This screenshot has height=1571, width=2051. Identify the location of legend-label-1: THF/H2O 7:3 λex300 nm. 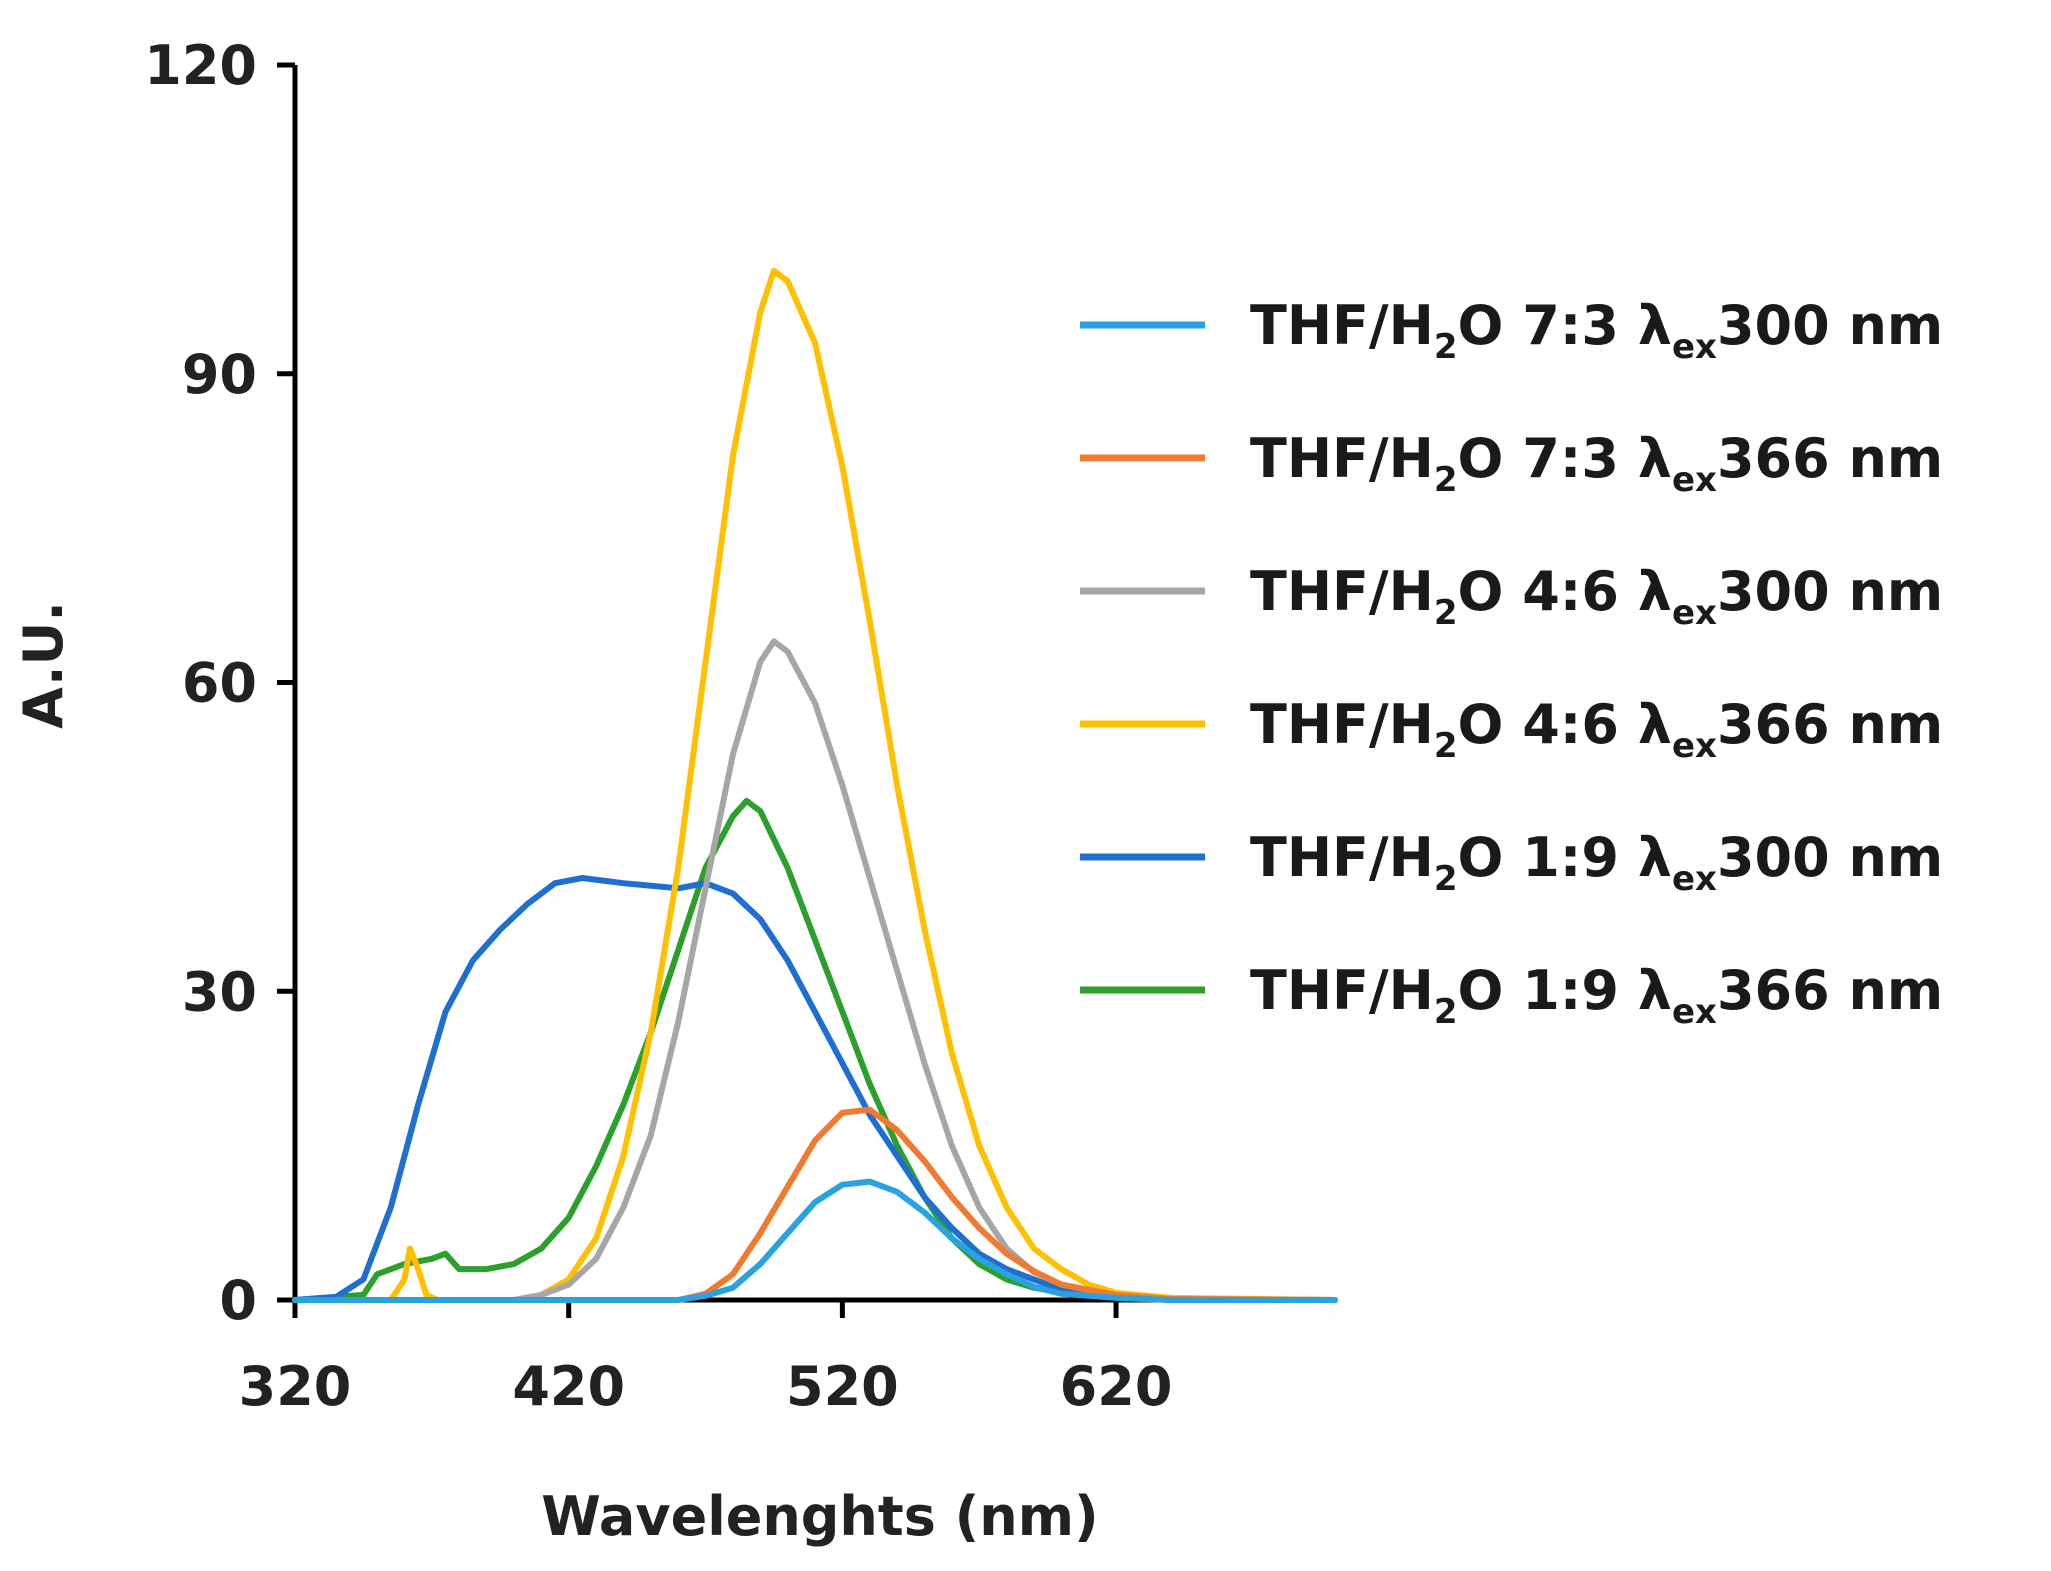
(1596, 330).